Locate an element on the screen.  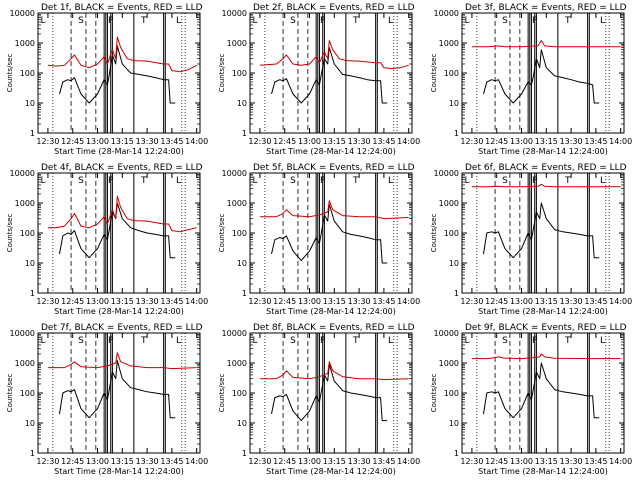
panel-title: Det 3f, BLACK = Events, RED = LLD is located at coordinates (546, 8).